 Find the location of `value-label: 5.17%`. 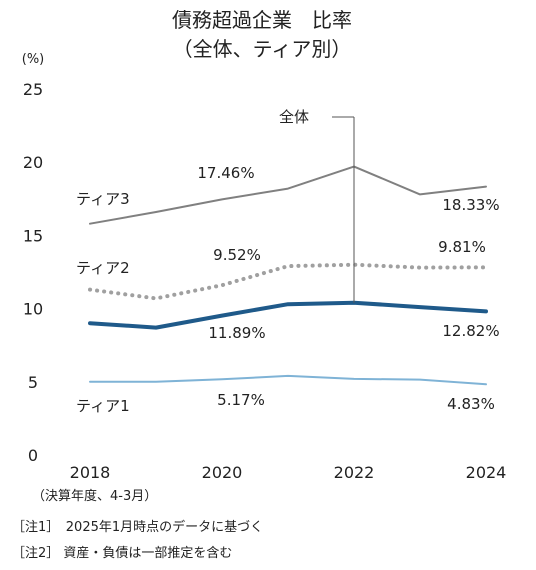

value-label: 5.17% is located at coordinates (241, 400).